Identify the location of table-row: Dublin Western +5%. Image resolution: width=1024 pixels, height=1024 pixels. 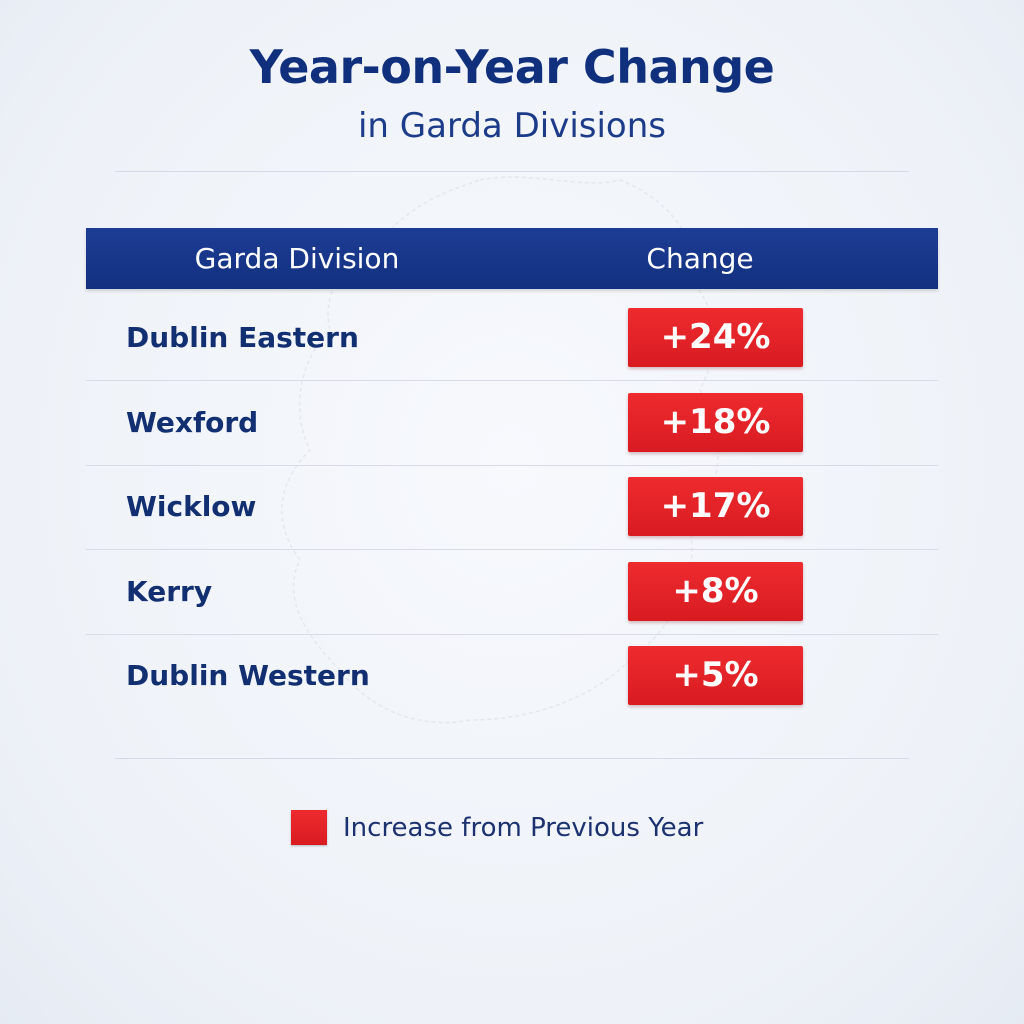
(512, 686).